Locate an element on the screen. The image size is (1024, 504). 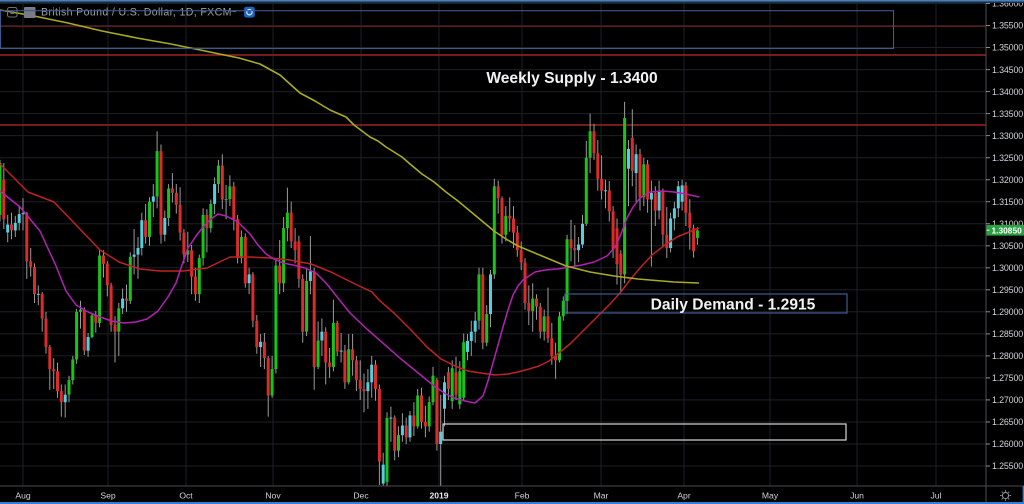
svg-text: 1.31500 is located at coordinates (1007, 202).